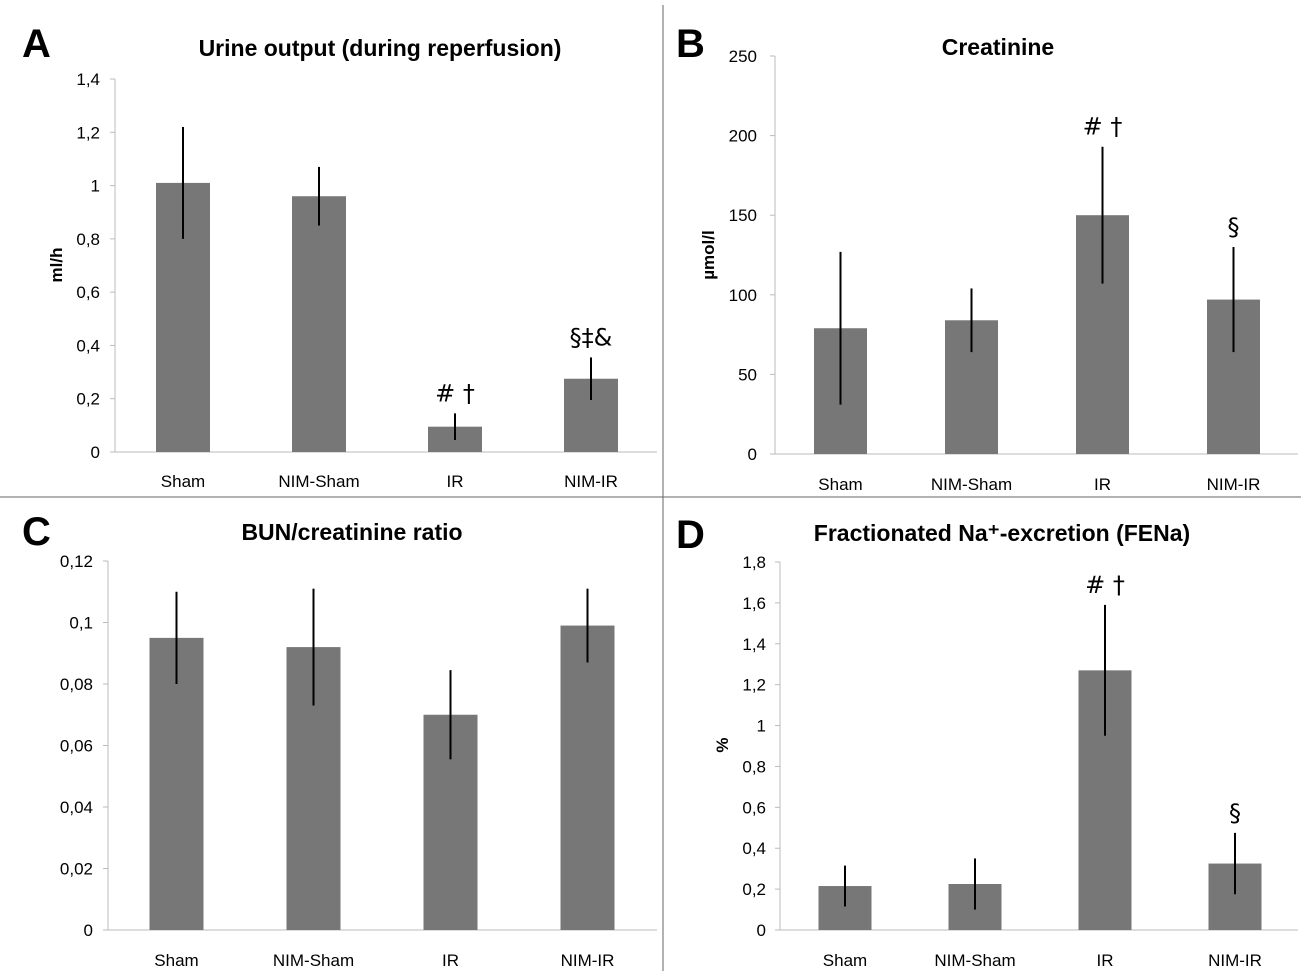  I want to click on panel-c-category-label: NIM-IR, so click(588, 960).